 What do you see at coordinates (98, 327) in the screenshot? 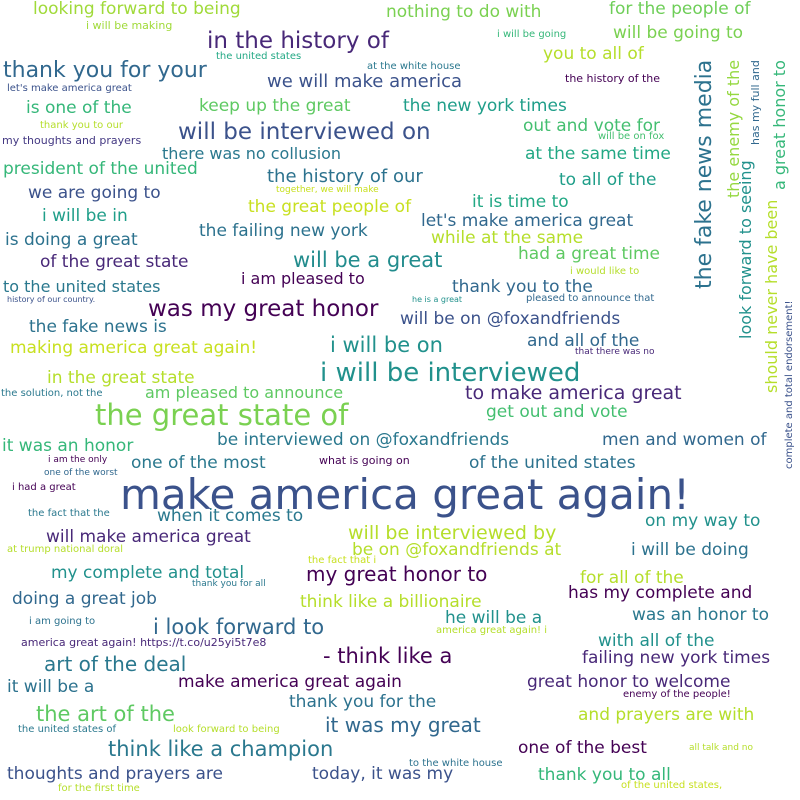
I see `phrase-67: the fake news is` at bounding box center [98, 327].